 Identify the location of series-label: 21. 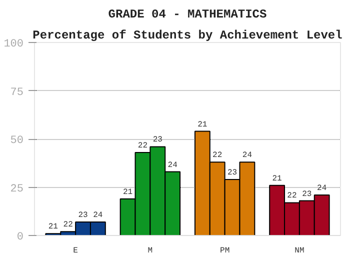
(53, 227).